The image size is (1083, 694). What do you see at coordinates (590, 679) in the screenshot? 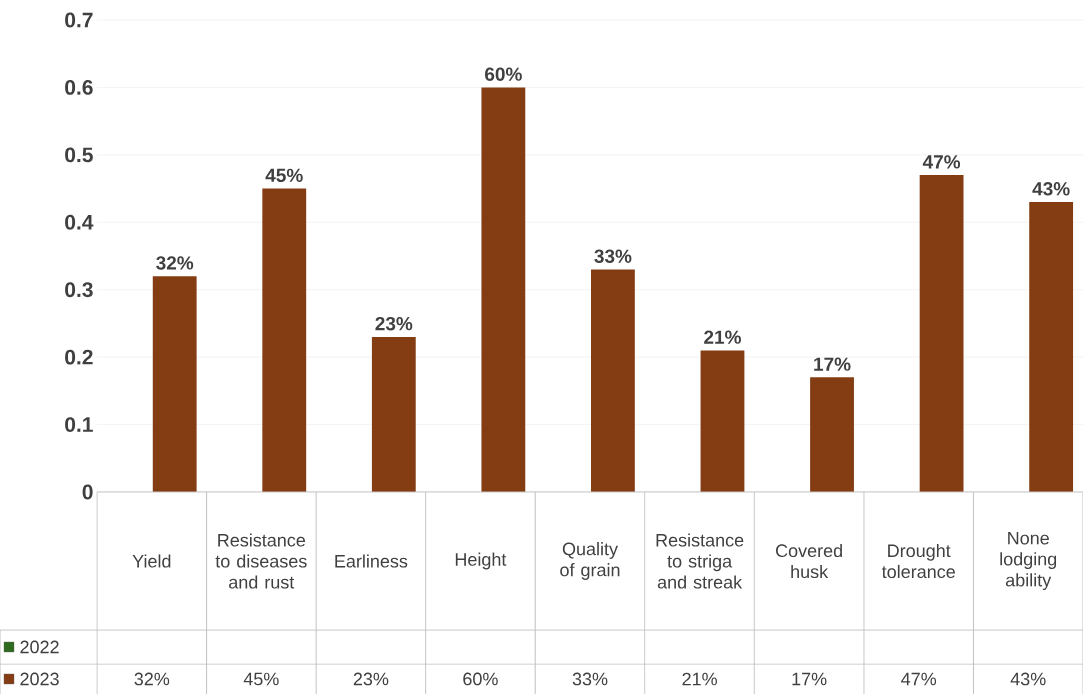
I see `data-label: 33%` at bounding box center [590, 679].